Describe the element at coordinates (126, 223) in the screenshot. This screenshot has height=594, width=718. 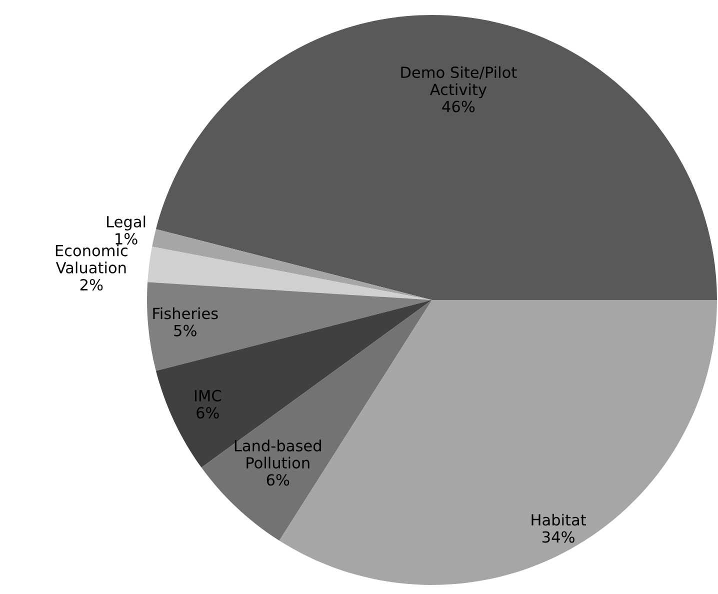
I see `slice-label: Legal` at that location.